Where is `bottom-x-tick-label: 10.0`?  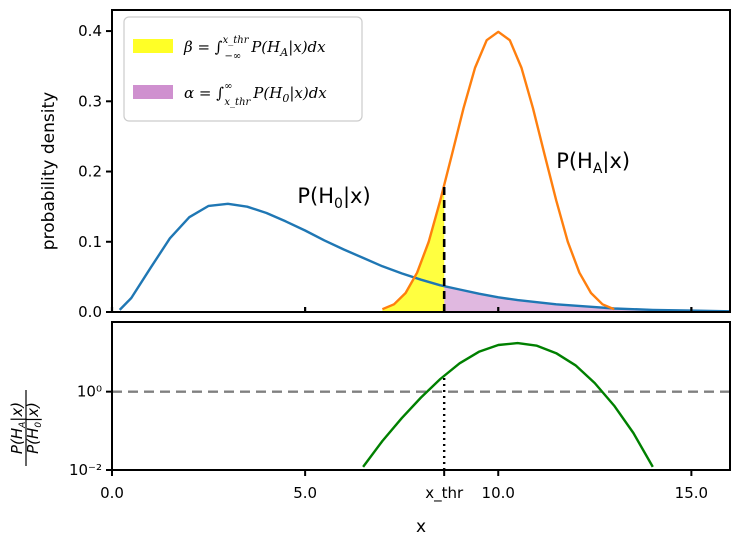 bottom-x-tick-label: 10.0 is located at coordinates (498, 493).